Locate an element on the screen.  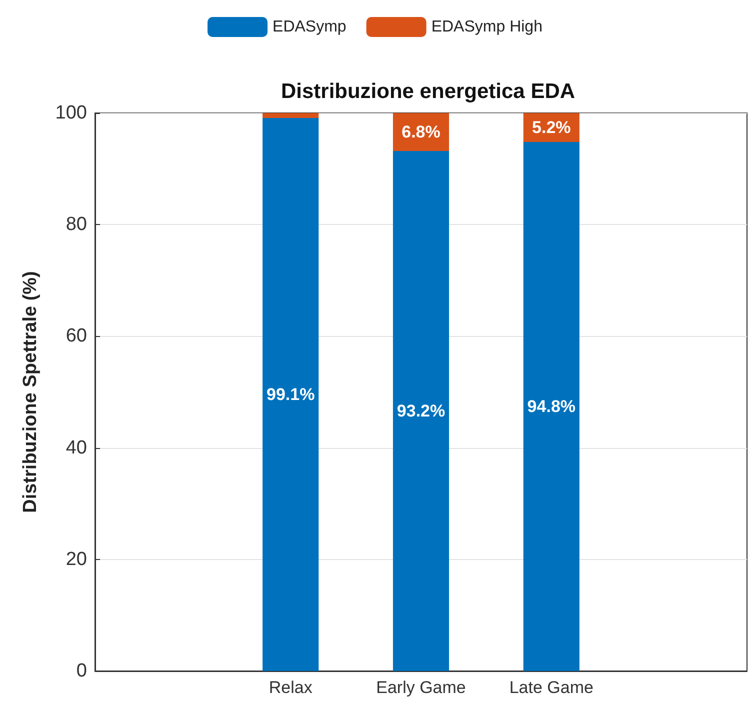
data-label: 93.2% is located at coordinates (421, 410).